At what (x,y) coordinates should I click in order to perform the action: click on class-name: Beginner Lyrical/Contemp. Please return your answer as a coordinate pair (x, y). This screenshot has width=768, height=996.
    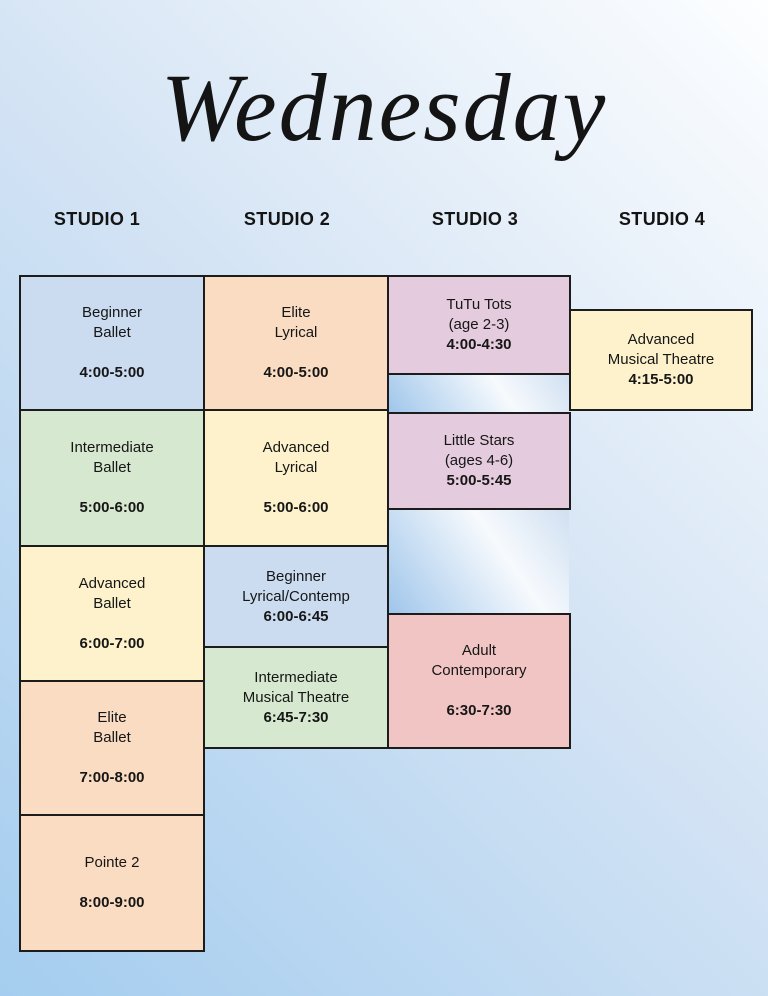
    Looking at the image, I should click on (296, 586).